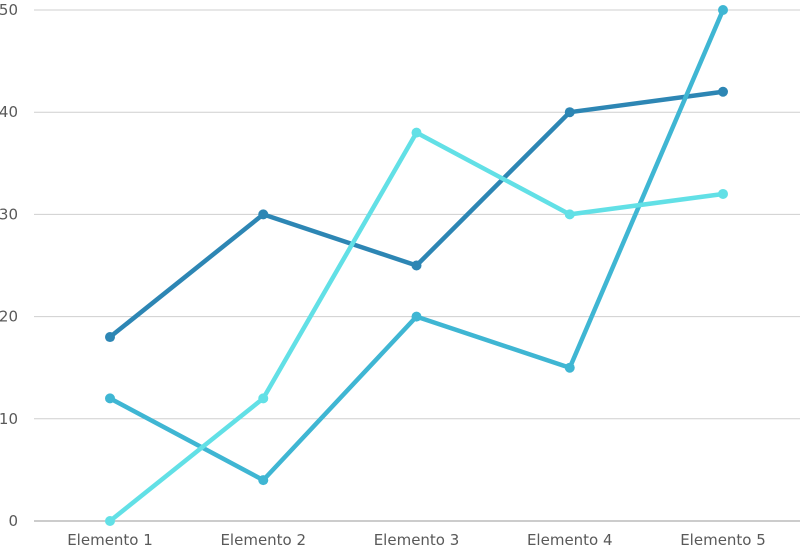  I want to click on x-tick-label: Elemento 3, so click(417, 540).